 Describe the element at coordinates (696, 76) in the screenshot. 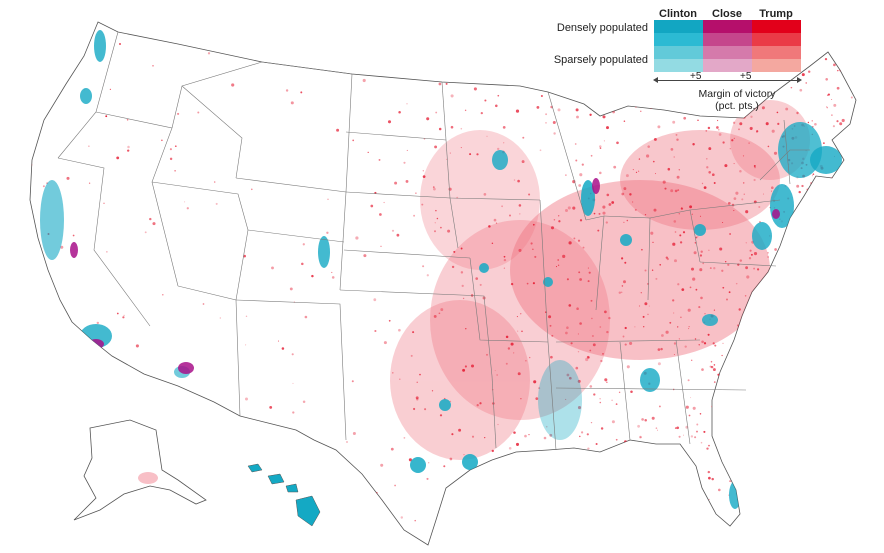

I see `legend-tick-left: +5` at that location.